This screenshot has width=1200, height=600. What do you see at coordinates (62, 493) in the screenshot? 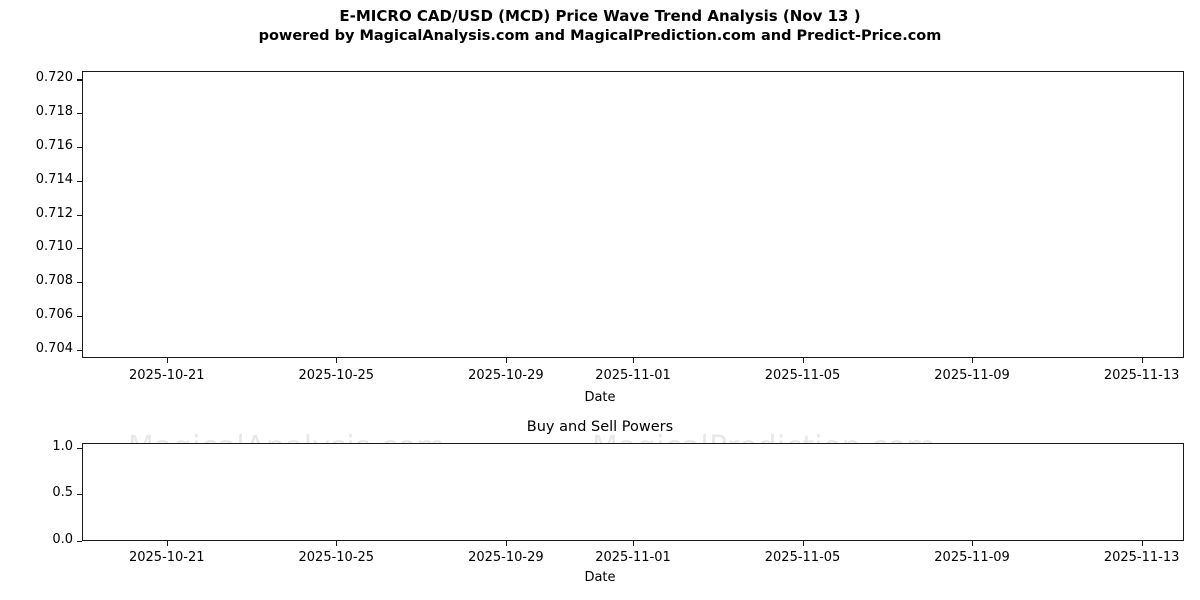
I see `signal-y-tick-label: 0.5` at bounding box center [62, 493].